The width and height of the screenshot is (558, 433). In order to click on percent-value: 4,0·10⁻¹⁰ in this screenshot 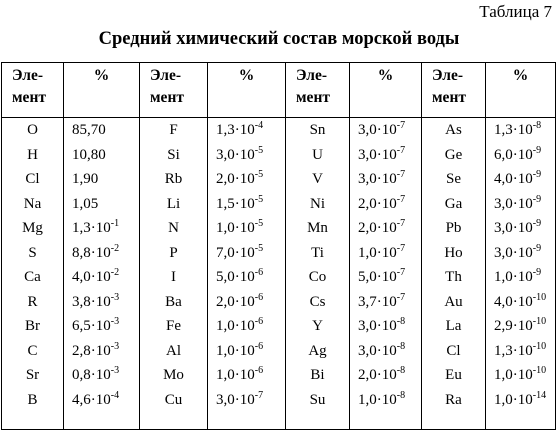, I will do `click(520, 302)`.